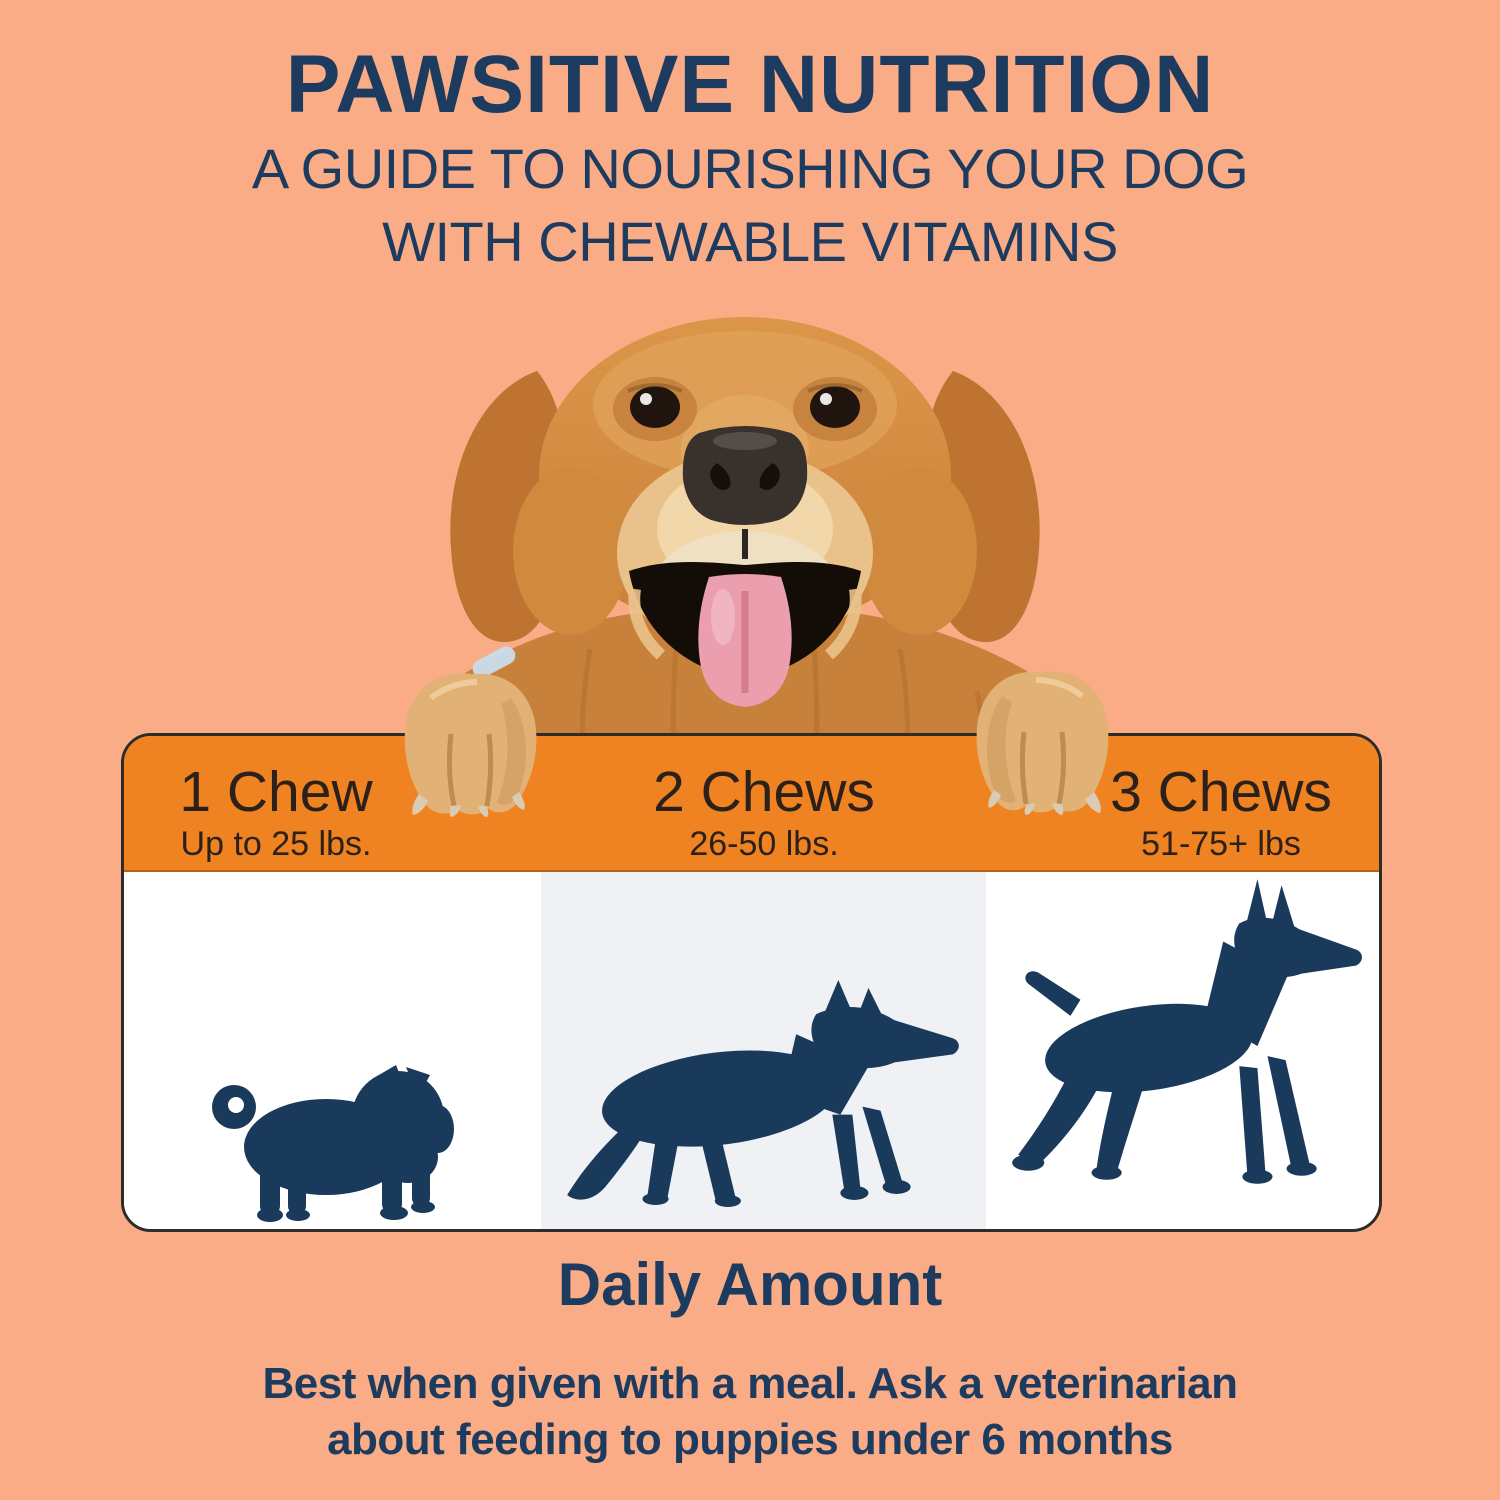 The width and height of the screenshot is (1500, 1500). What do you see at coordinates (750, 1439) in the screenshot?
I see `feeding-note-line-2: about feeding to puppies under 6 months` at bounding box center [750, 1439].